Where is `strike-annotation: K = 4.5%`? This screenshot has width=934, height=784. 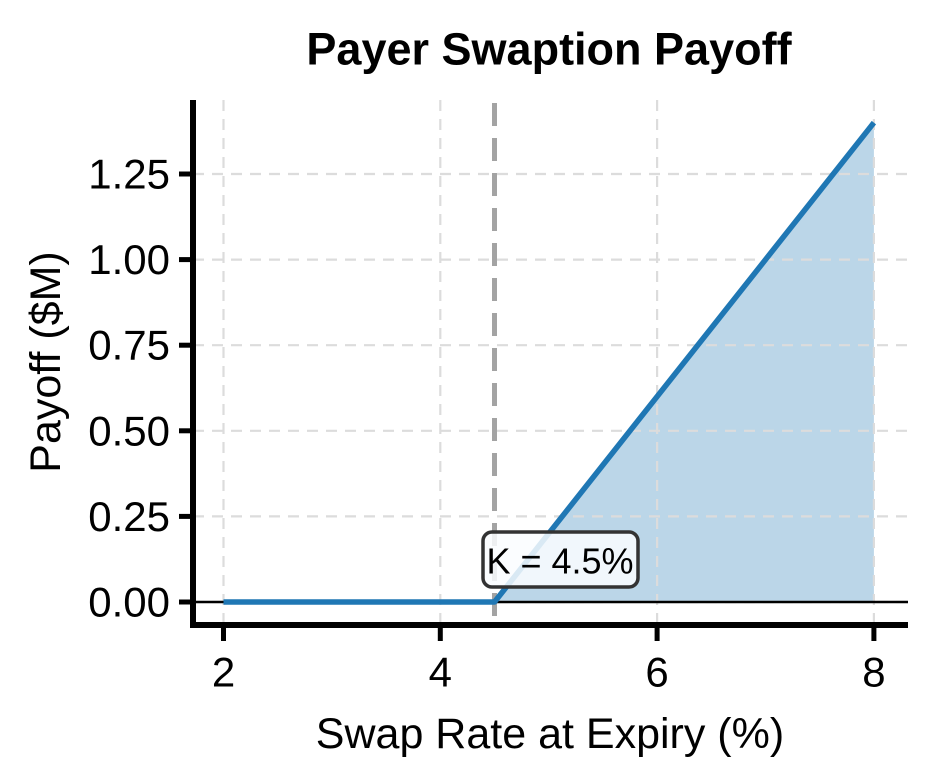
strike-annotation: K = 4.5% is located at coordinates (560, 559).